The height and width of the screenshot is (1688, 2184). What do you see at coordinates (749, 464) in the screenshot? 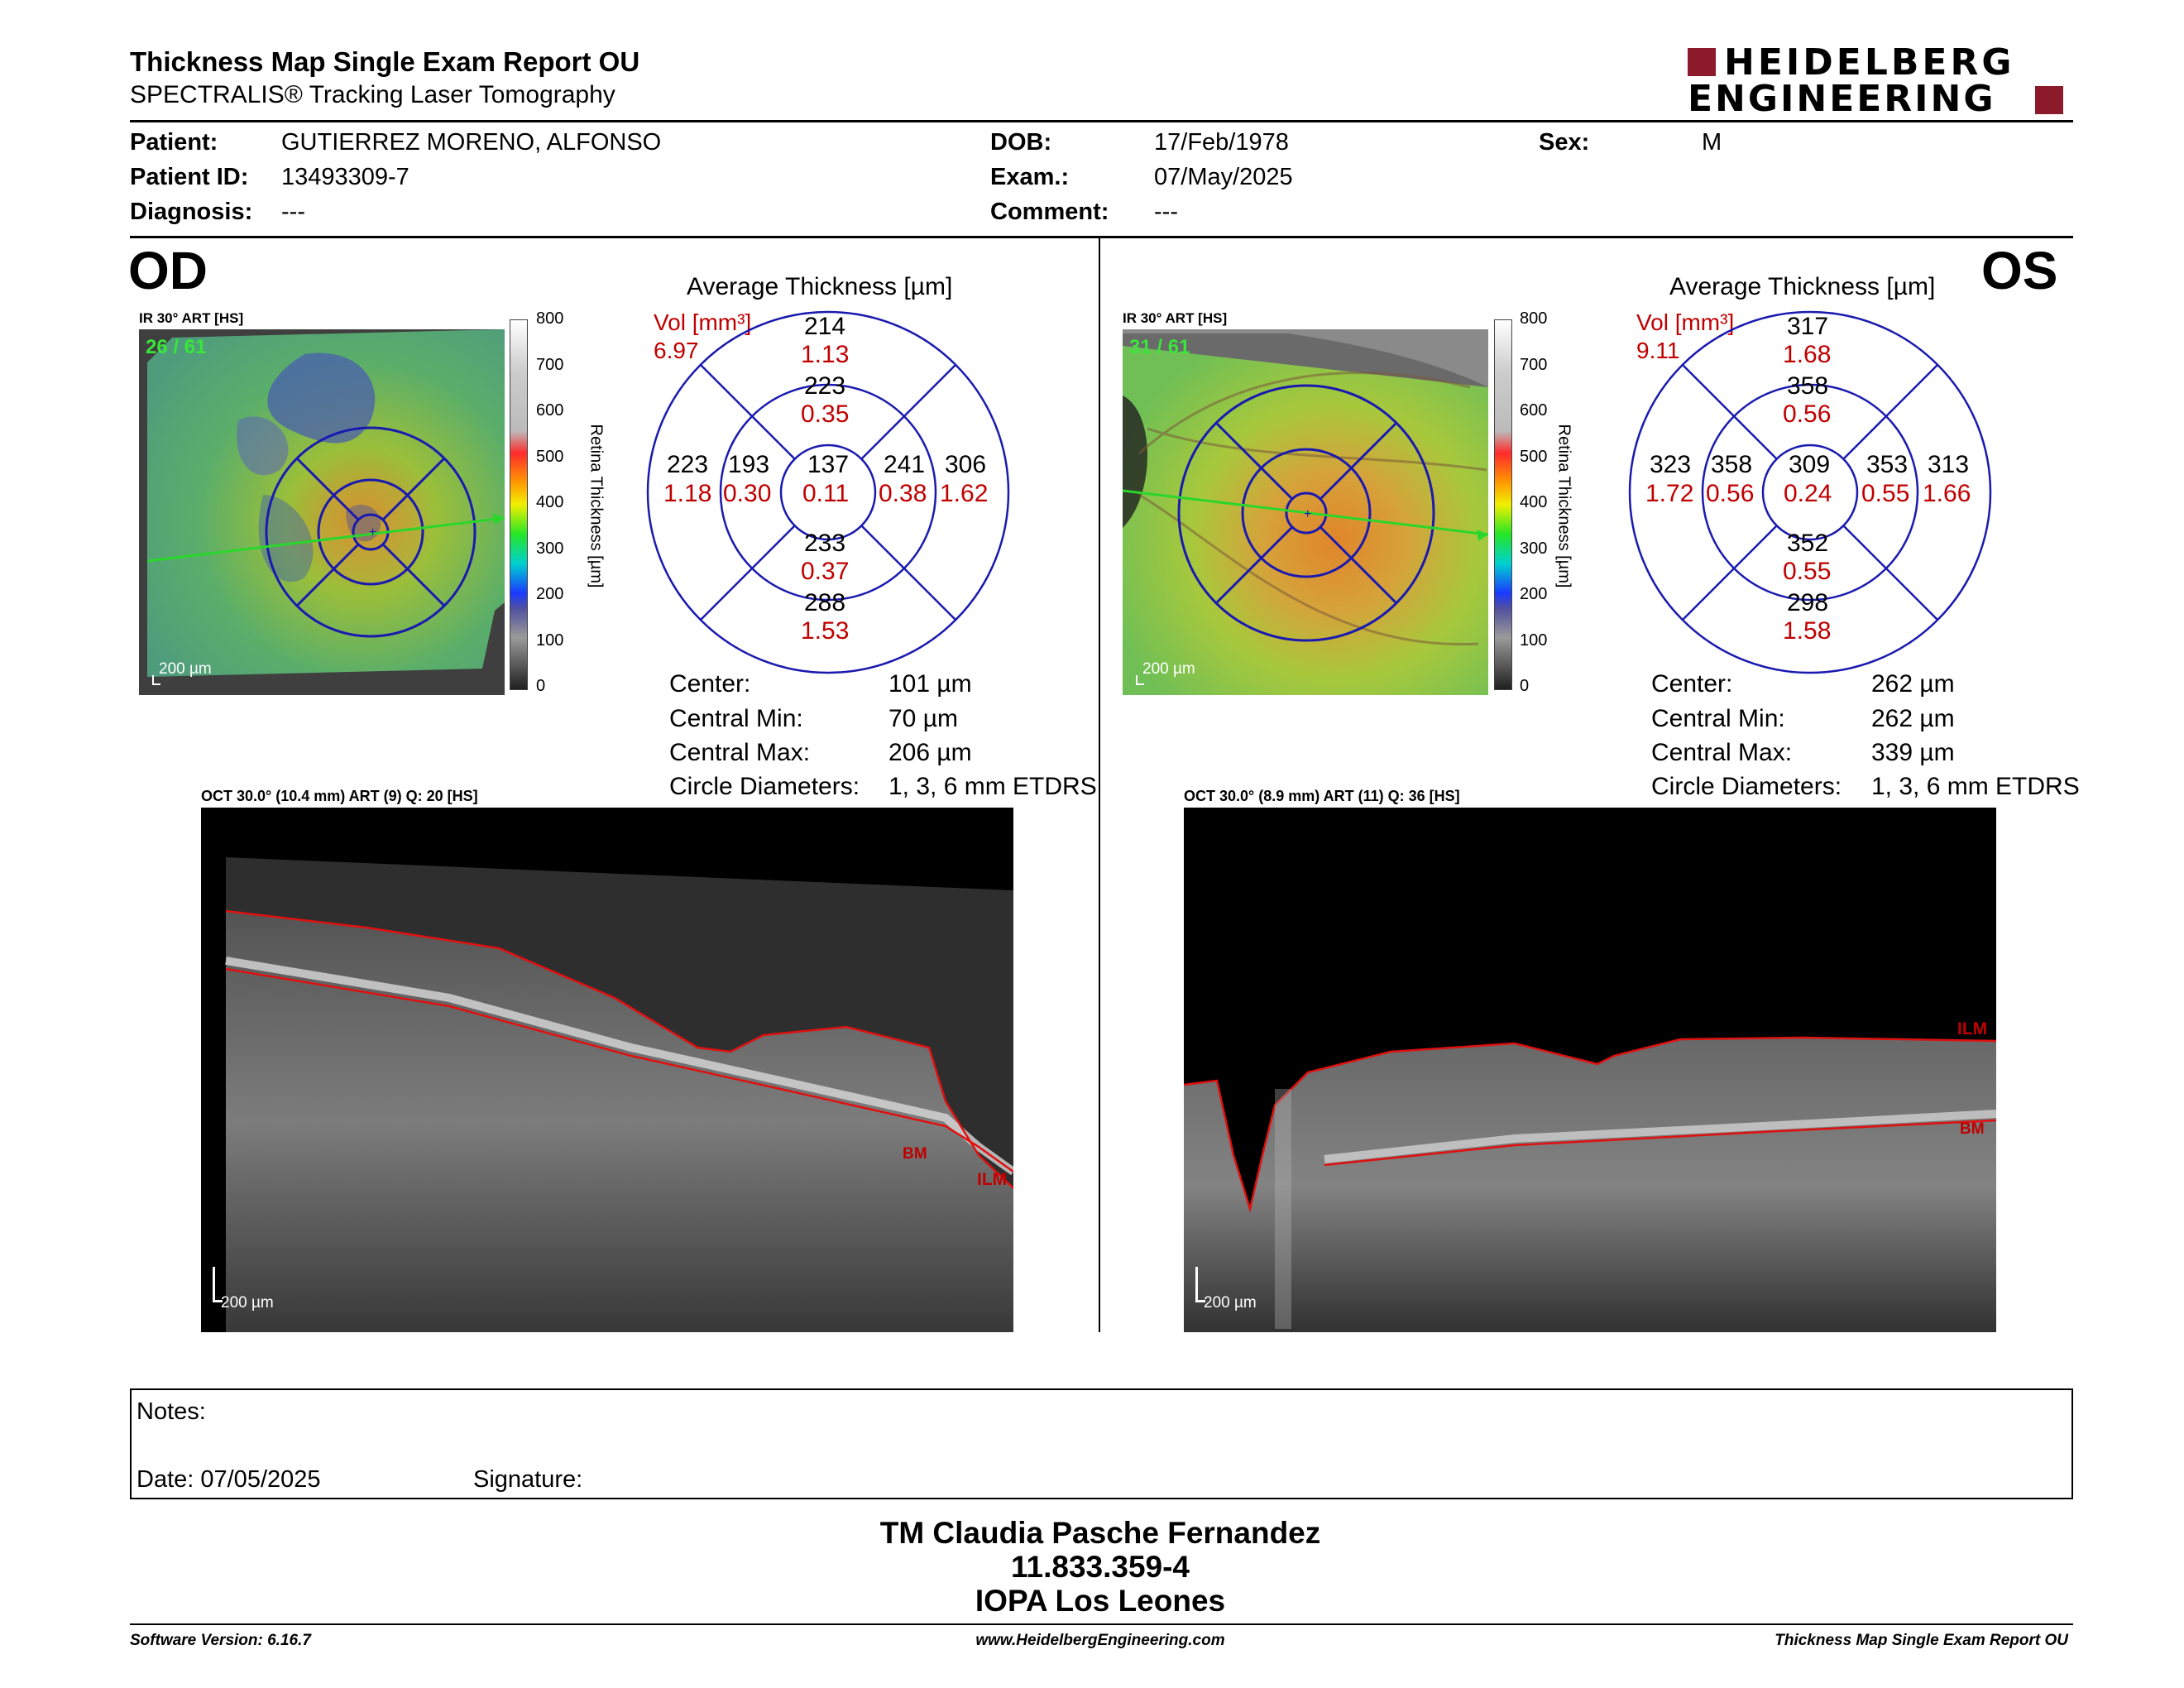
I see `inner-nasal: 193` at bounding box center [749, 464].